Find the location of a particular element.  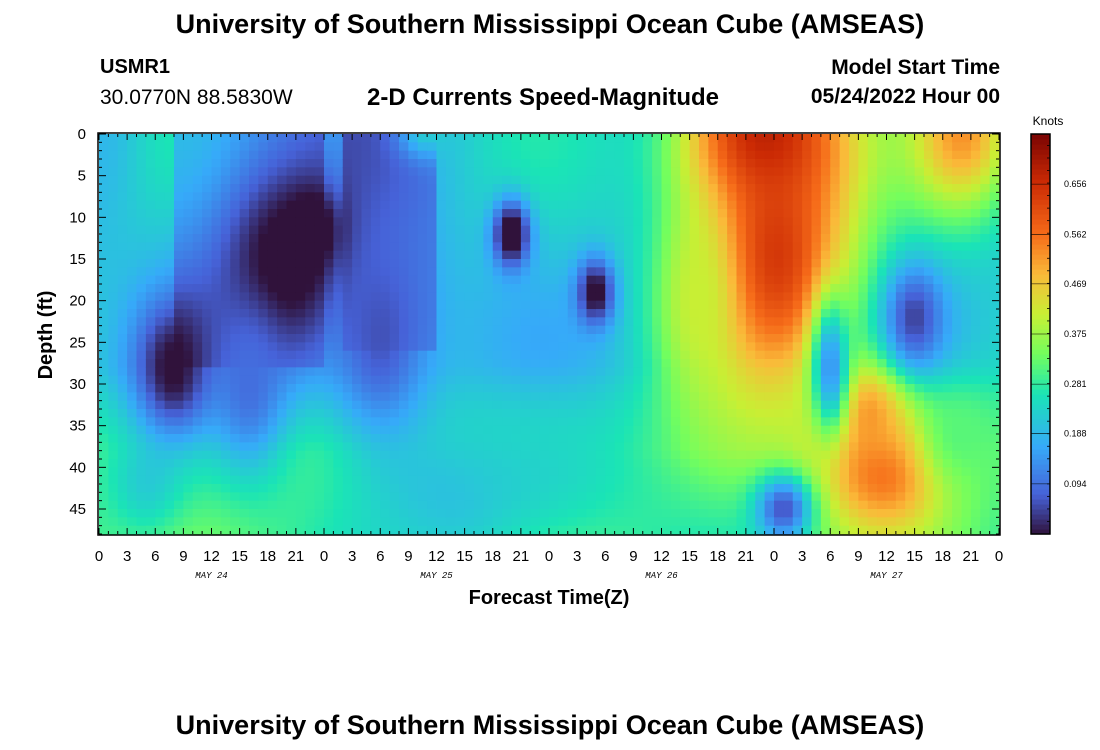

colorbar-segment is located at coordinates (1040, 497).